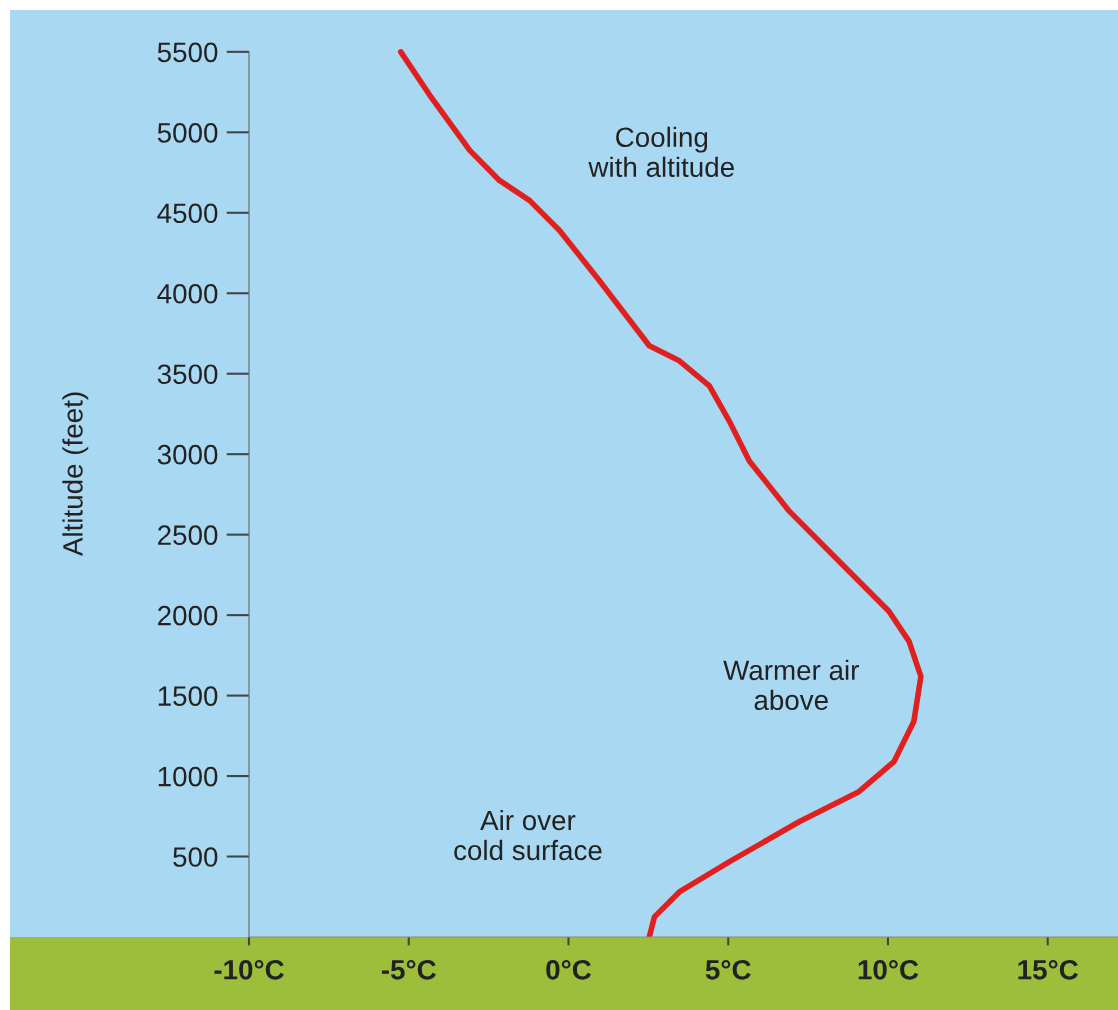 This screenshot has width=1118, height=1010. I want to click on y-axis-title: Altitude (feet), so click(75, 474).